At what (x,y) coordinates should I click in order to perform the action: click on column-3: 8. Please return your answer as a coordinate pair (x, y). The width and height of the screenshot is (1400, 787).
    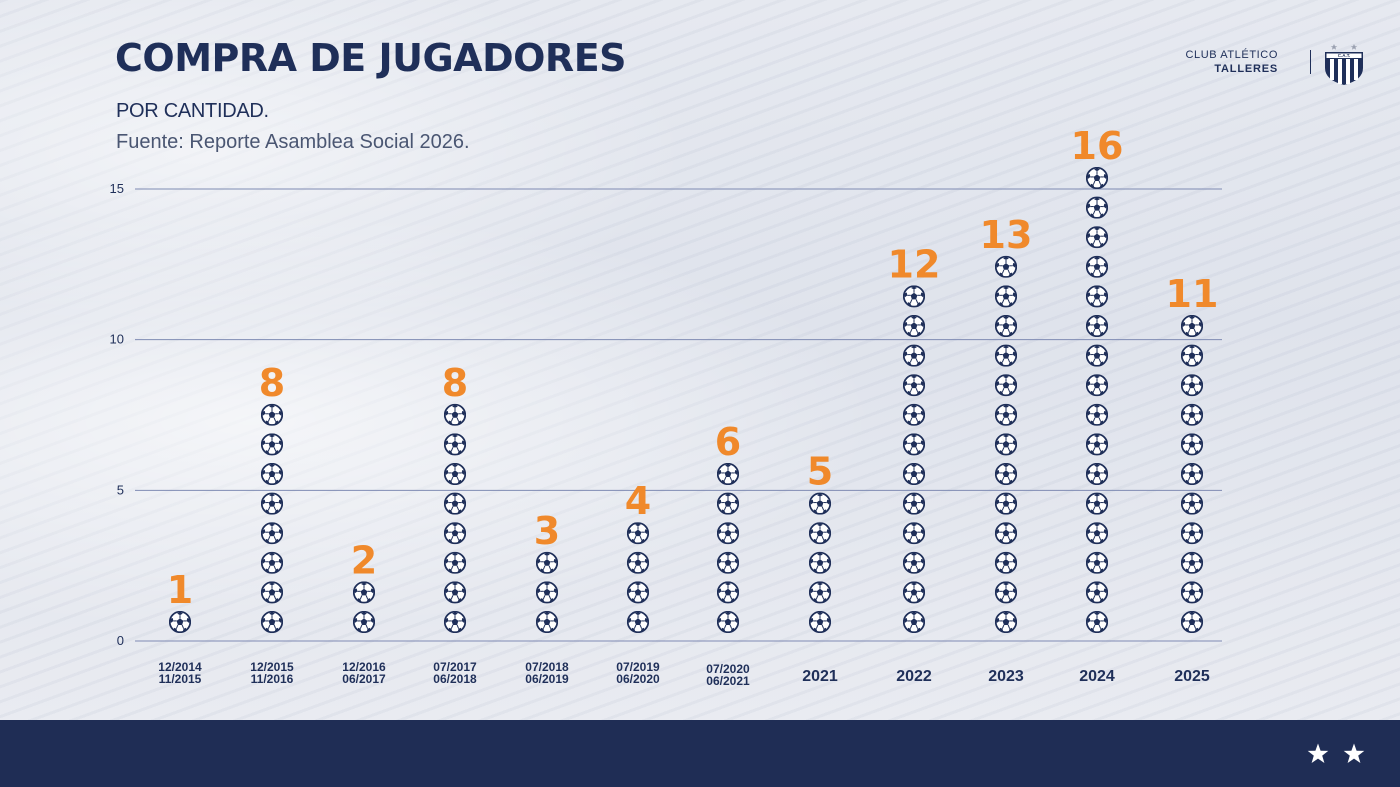
    Looking at the image, I should click on (455, 497).